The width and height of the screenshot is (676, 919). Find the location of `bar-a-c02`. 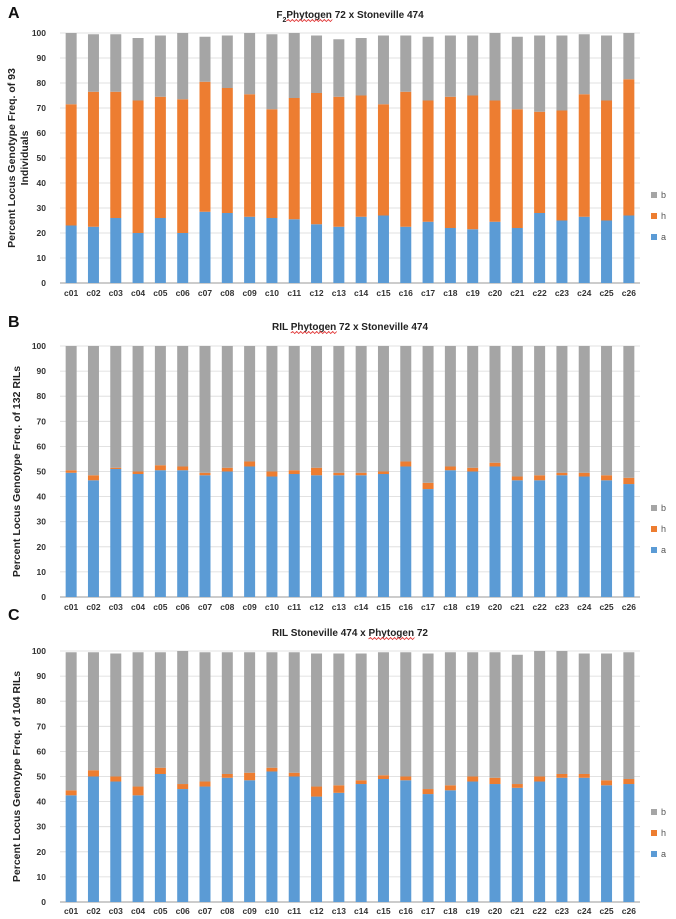

bar-a-c02 is located at coordinates (93, 538).